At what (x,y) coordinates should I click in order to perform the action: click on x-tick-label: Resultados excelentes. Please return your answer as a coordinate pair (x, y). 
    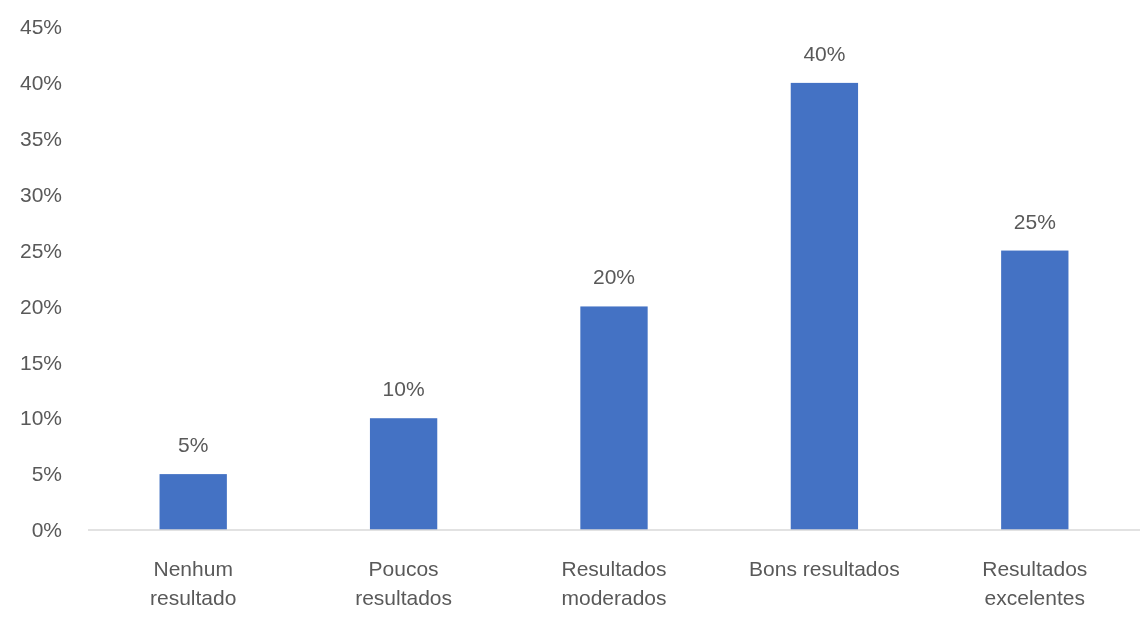
    Looking at the image, I should click on (1035, 583).